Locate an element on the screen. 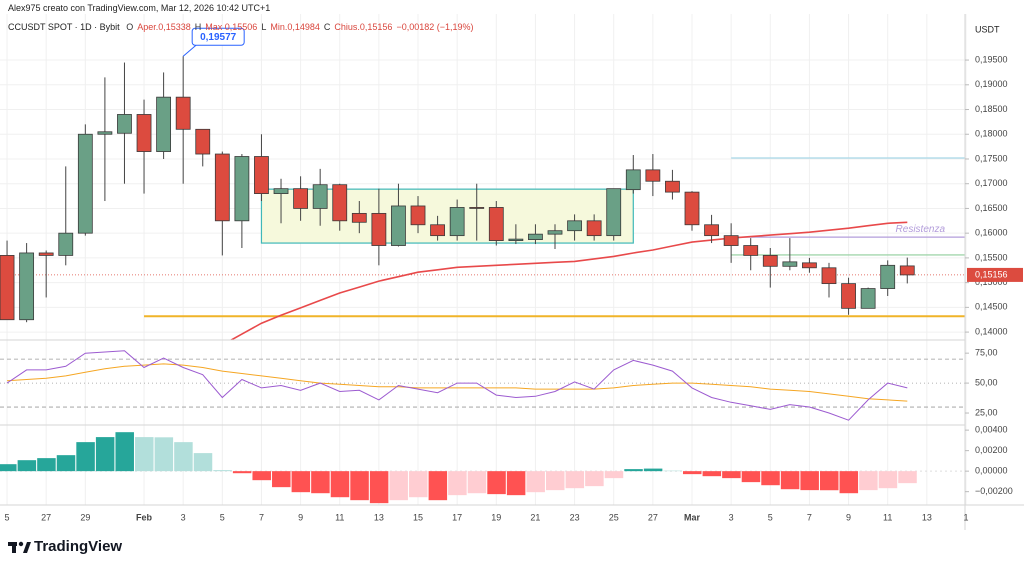 The width and height of the screenshot is (1024, 568). x-tick-label: 23 is located at coordinates (575, 517).